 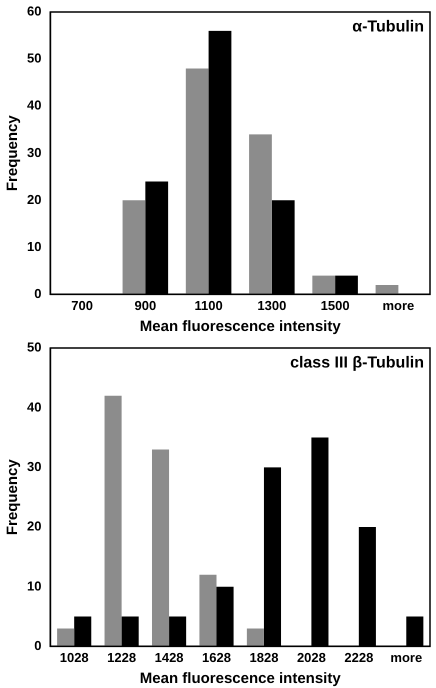 I want to click on chart-title: α-Tubulin, so click(x=388, y=27).